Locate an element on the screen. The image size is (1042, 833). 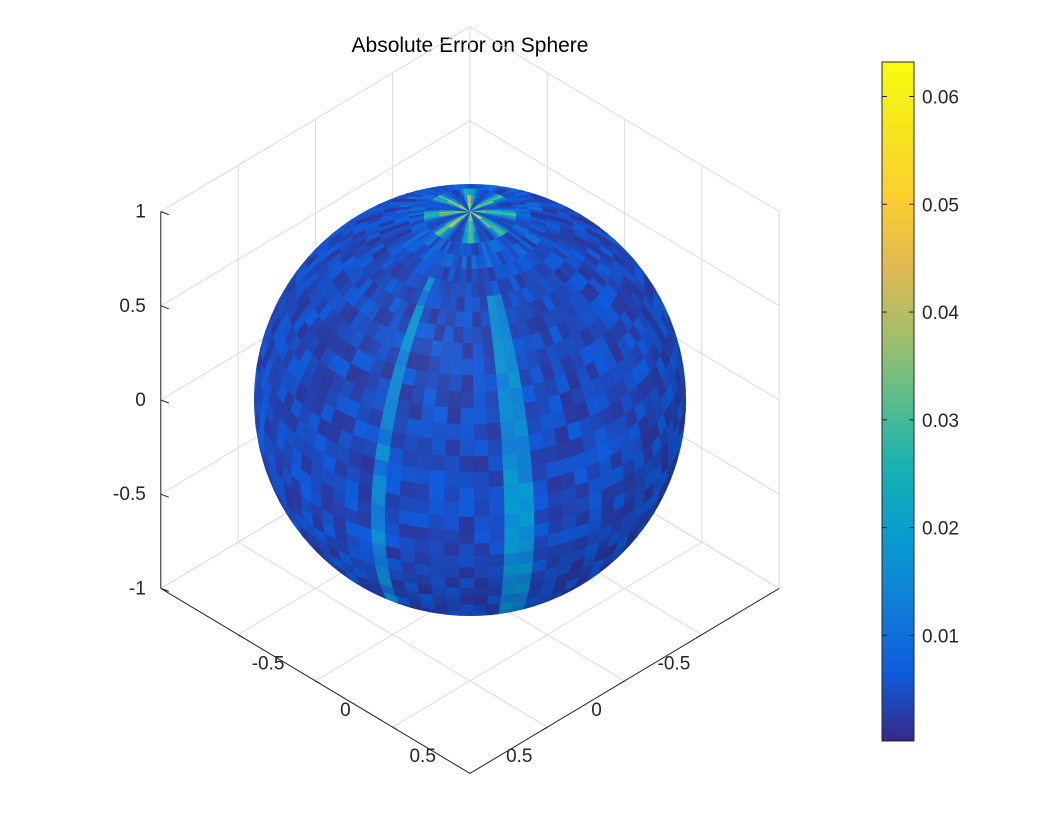
x-tick-label: 0.5 is located at coordinates (422, 756).